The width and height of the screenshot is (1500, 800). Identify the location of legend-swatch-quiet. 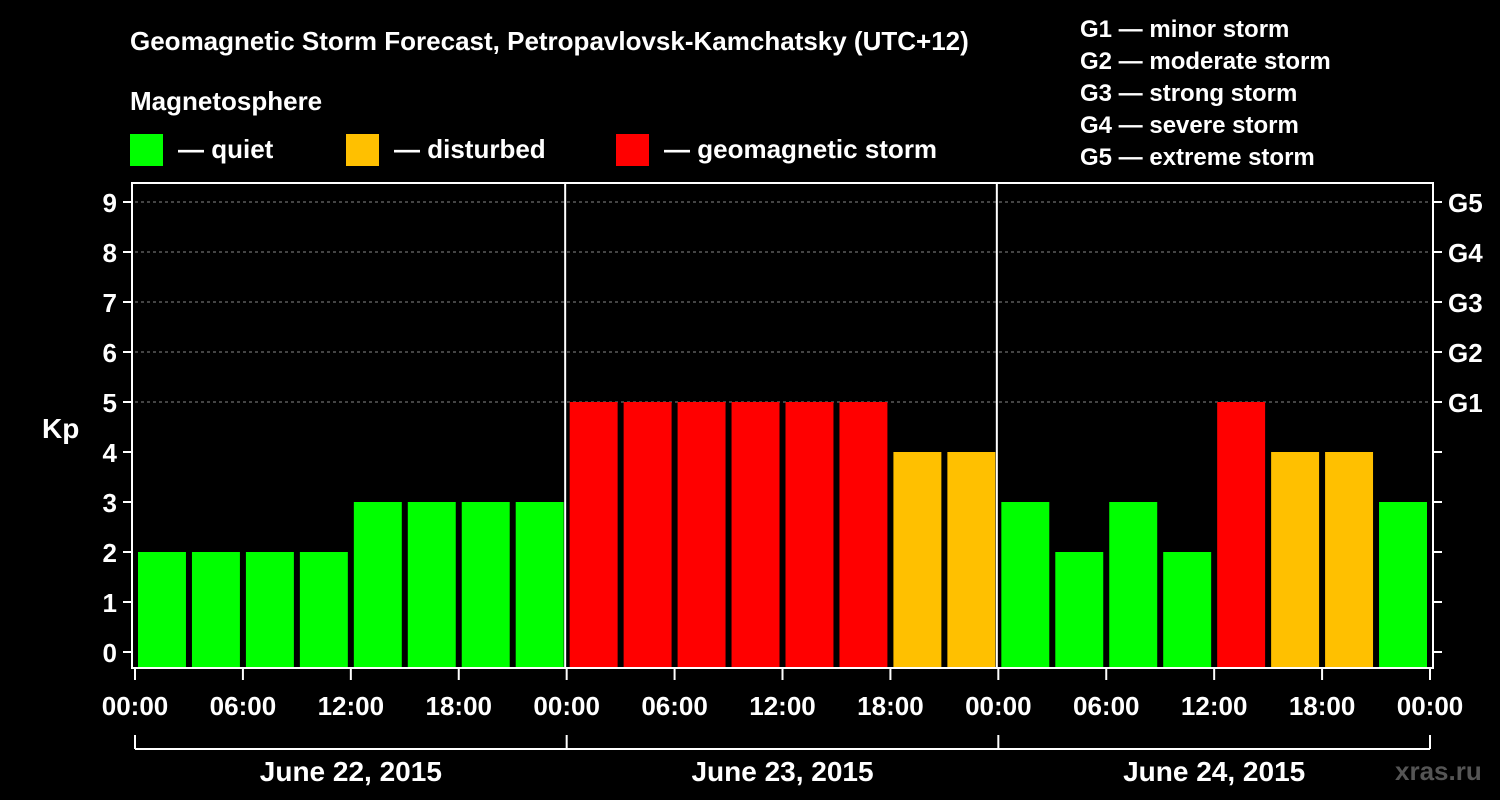
(146, 150).